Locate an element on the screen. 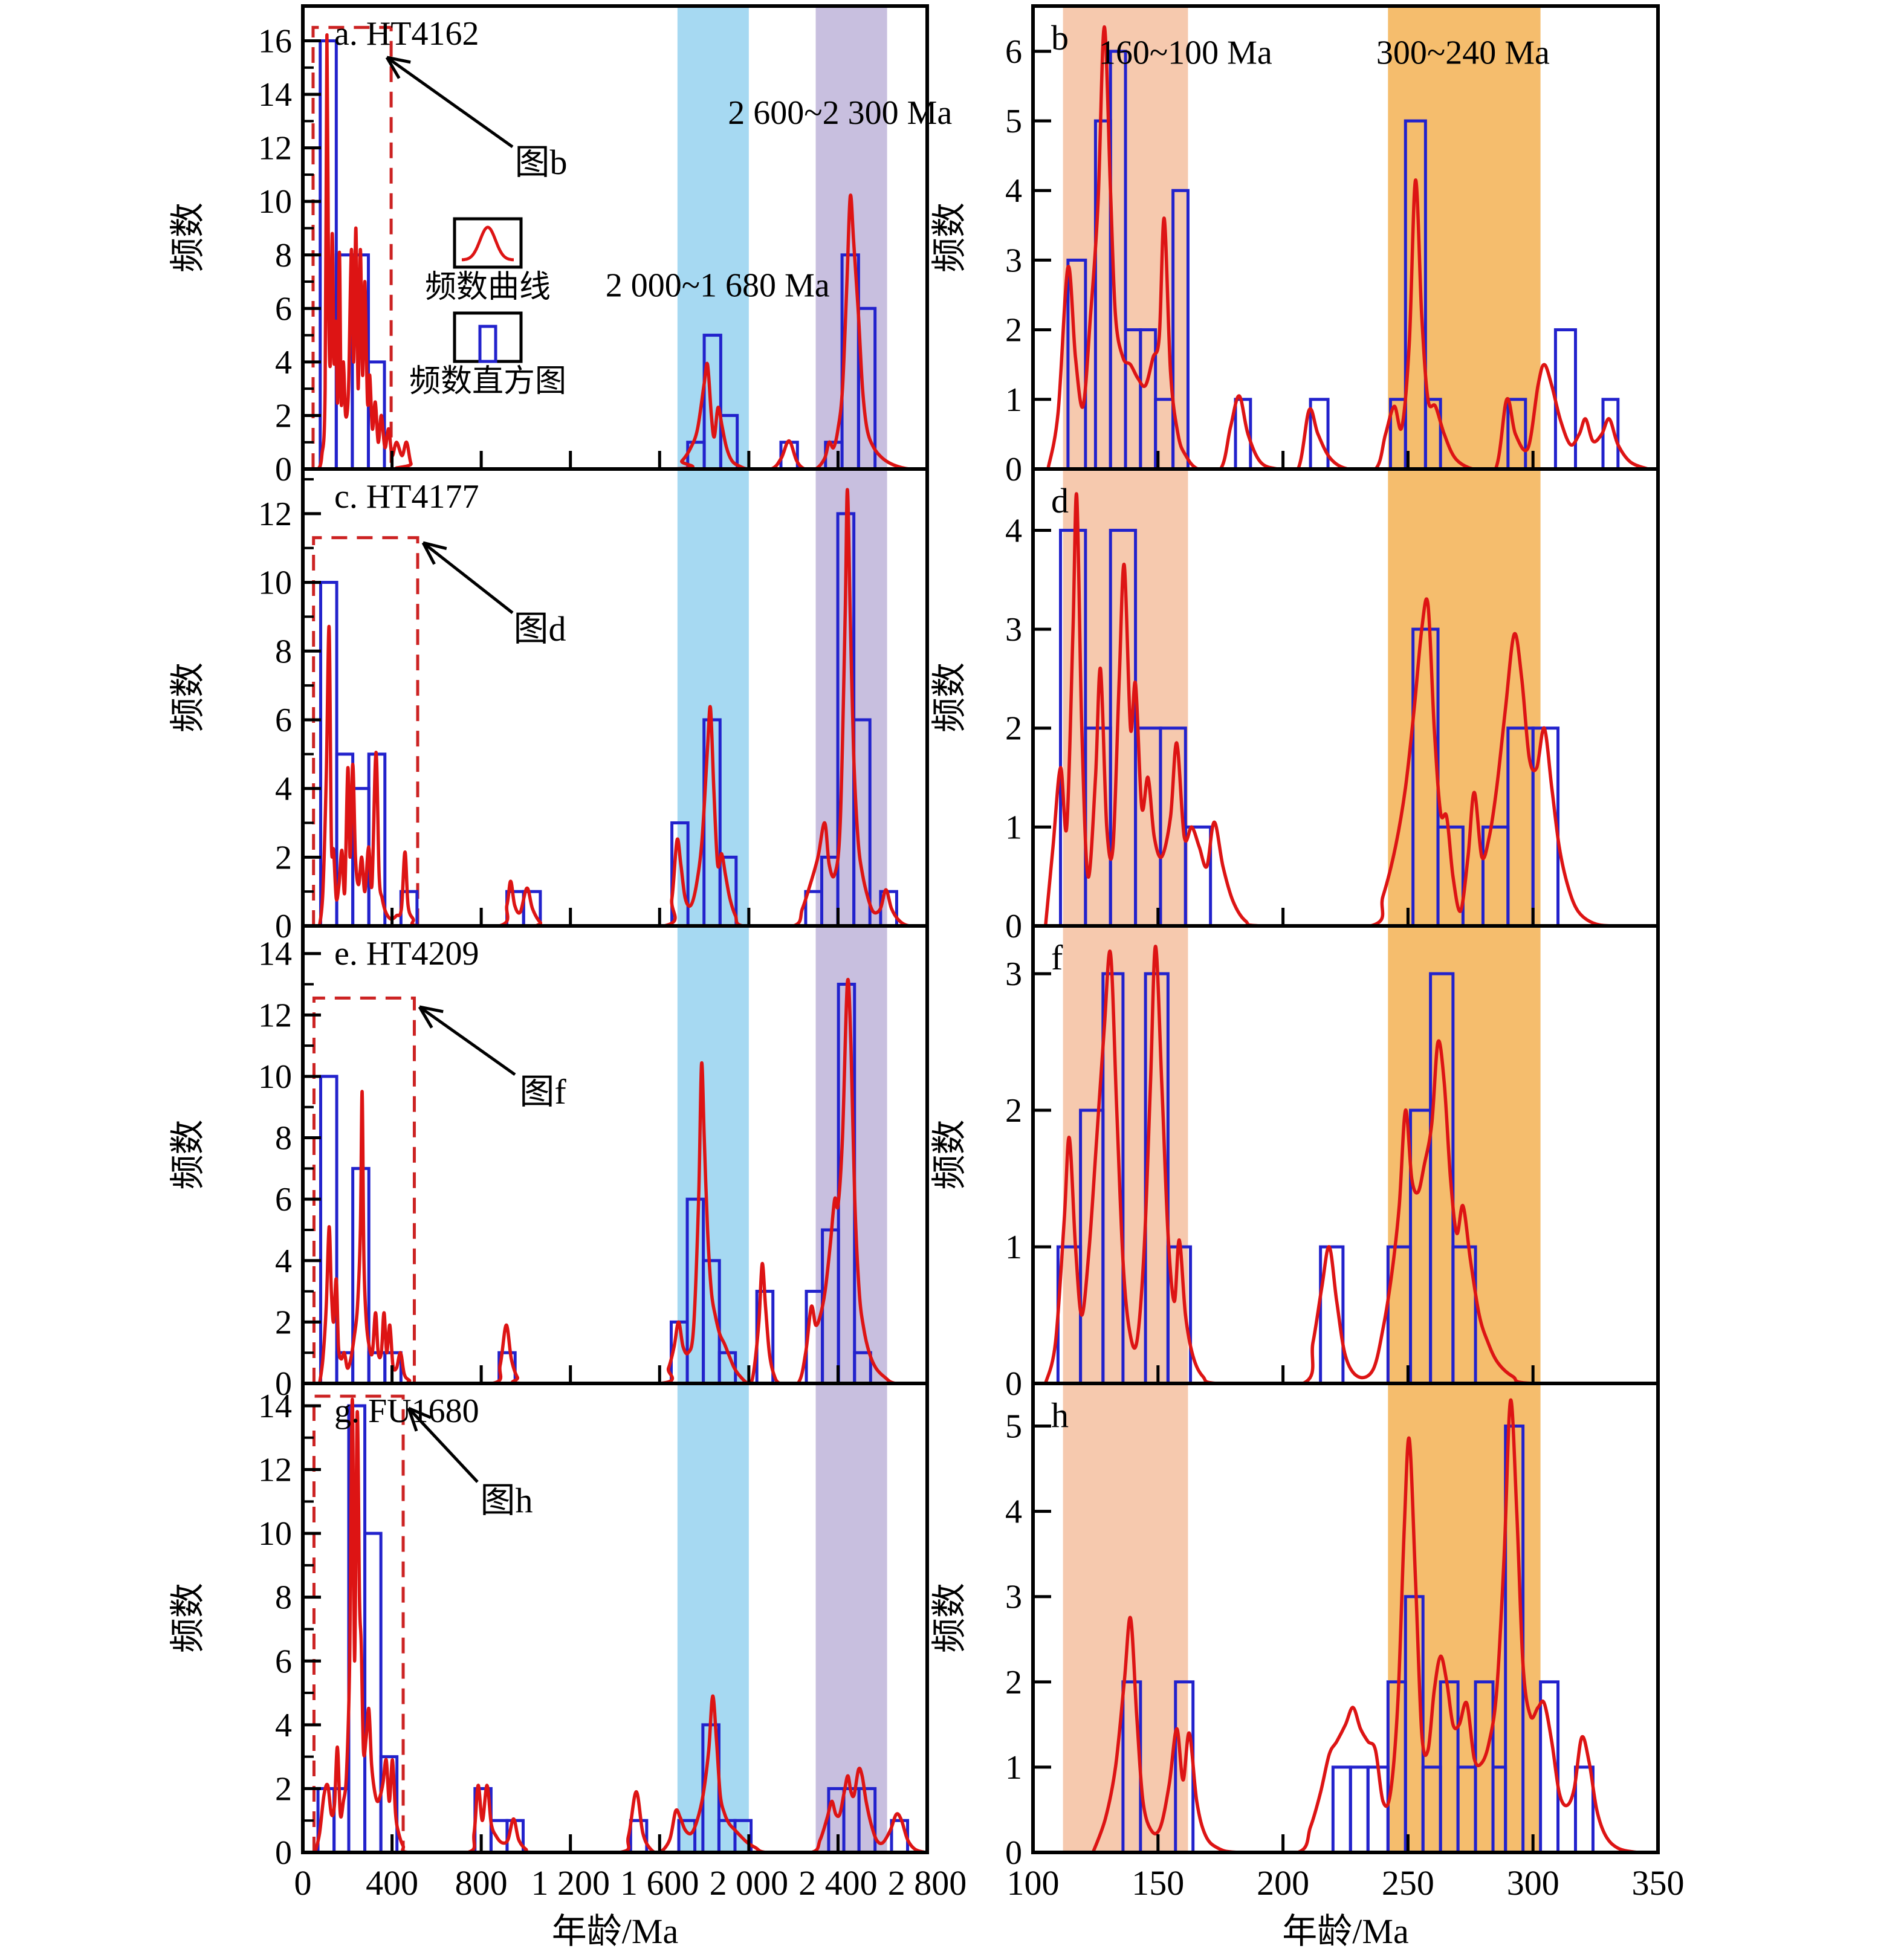 The height and width of the screenshot is (1960, 1904). x-tick-label: 2 000 is located at coordinates (749, 1883).